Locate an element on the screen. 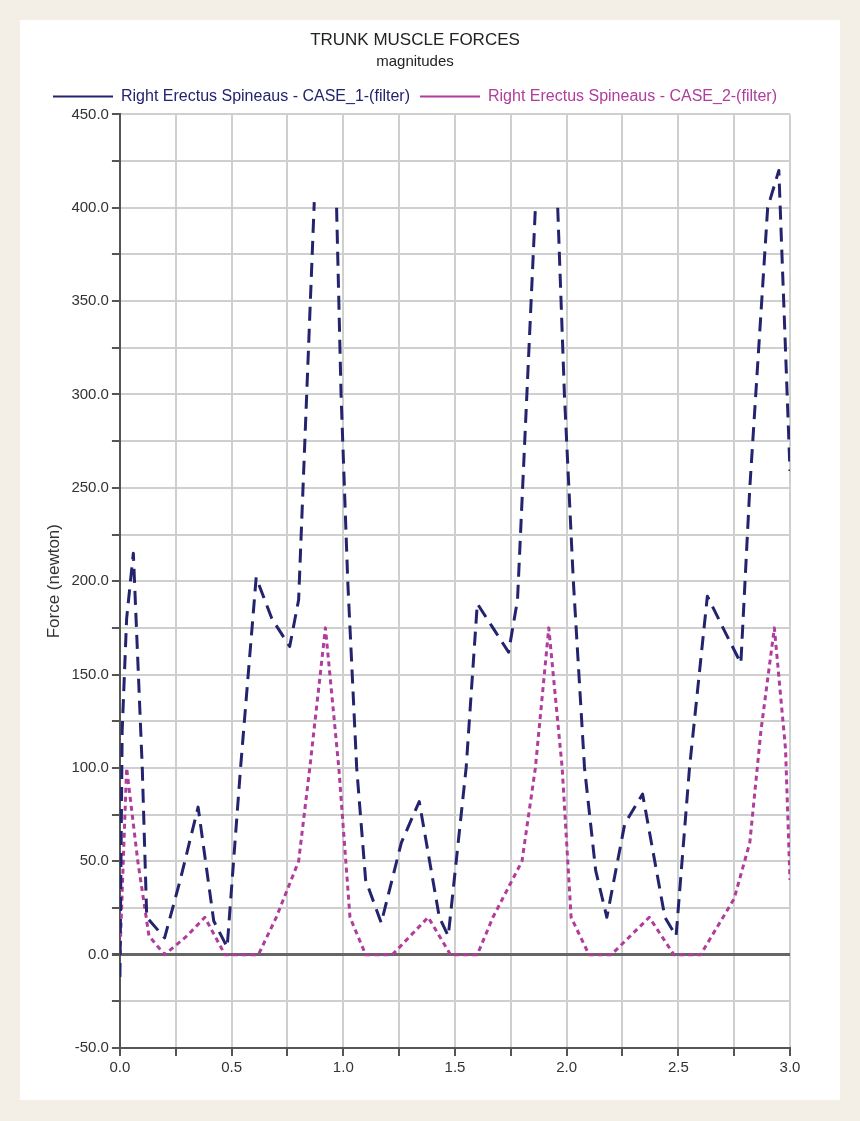 The image size is (860, 1121). y-tick-label: 400.0 is located at coordinates (90, 206).